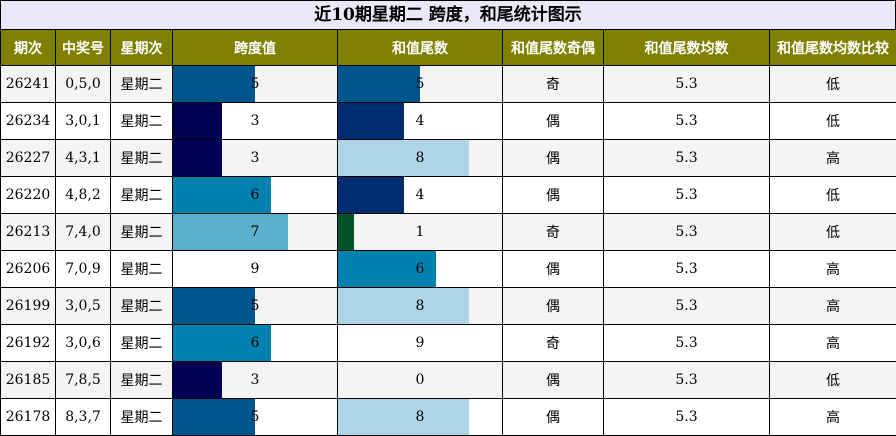  I want to click on header-average: 和值尾数均数, so click(687, 48).